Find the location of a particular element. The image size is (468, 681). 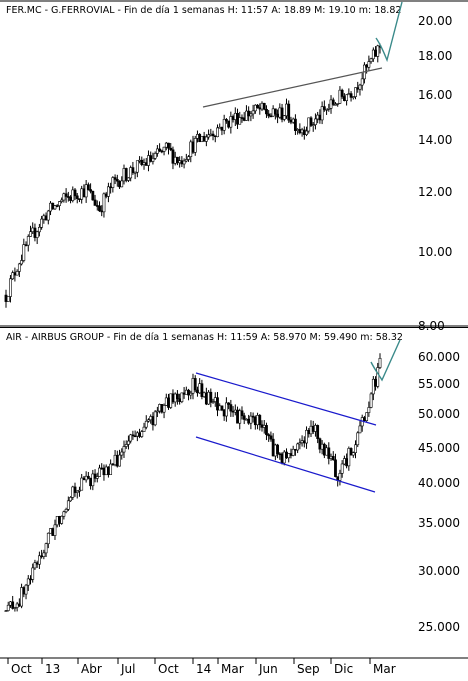

fer-ytick-20: 20.00 is located at coordinates (435, 21).